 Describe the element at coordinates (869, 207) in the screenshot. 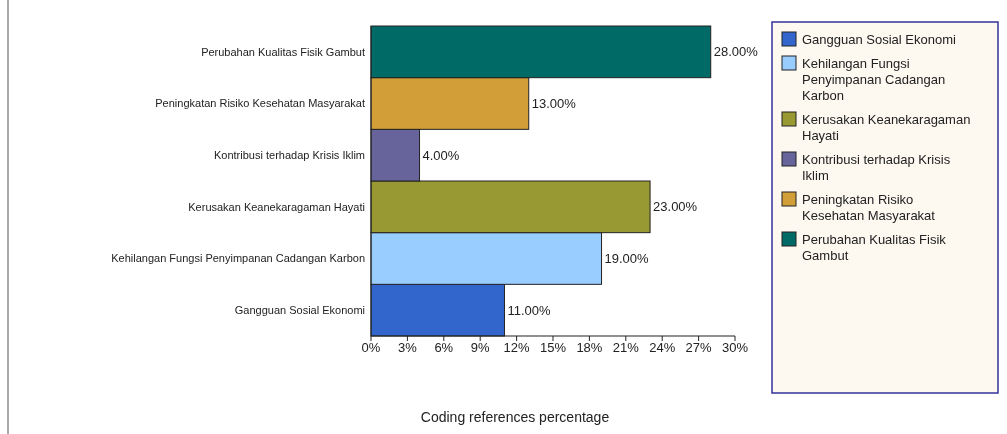

I see `legend-label: Peningkatan Risiko Kesehatan Masyarakat` at that location.